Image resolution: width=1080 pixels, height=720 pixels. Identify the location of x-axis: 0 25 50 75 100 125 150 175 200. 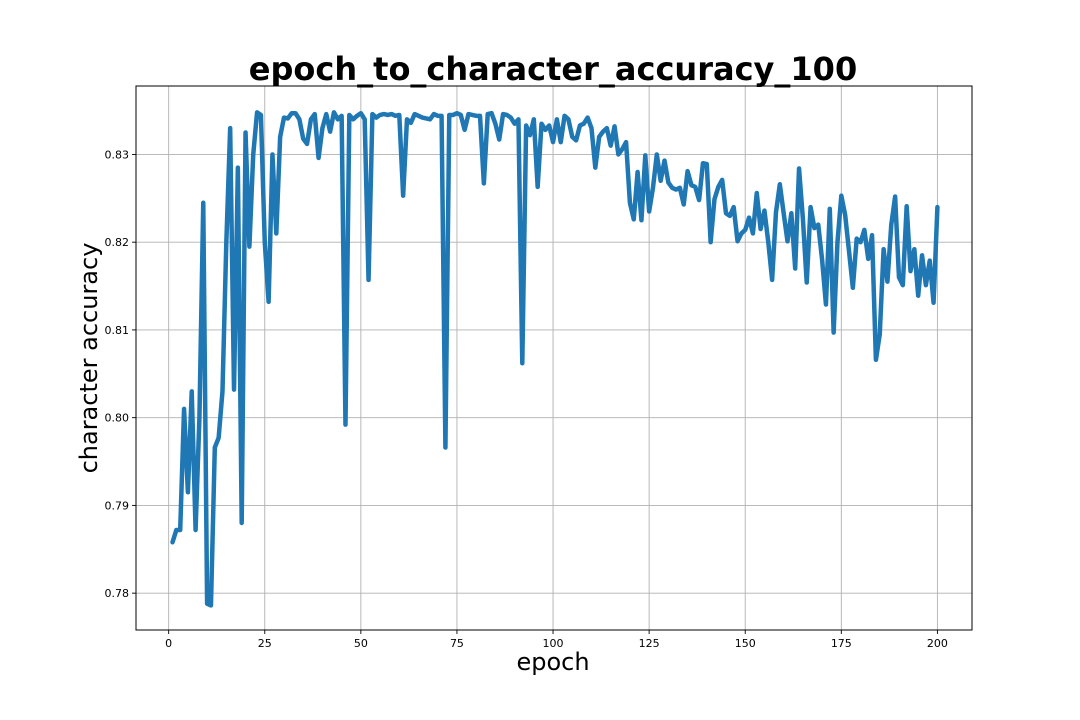
(556, 640).